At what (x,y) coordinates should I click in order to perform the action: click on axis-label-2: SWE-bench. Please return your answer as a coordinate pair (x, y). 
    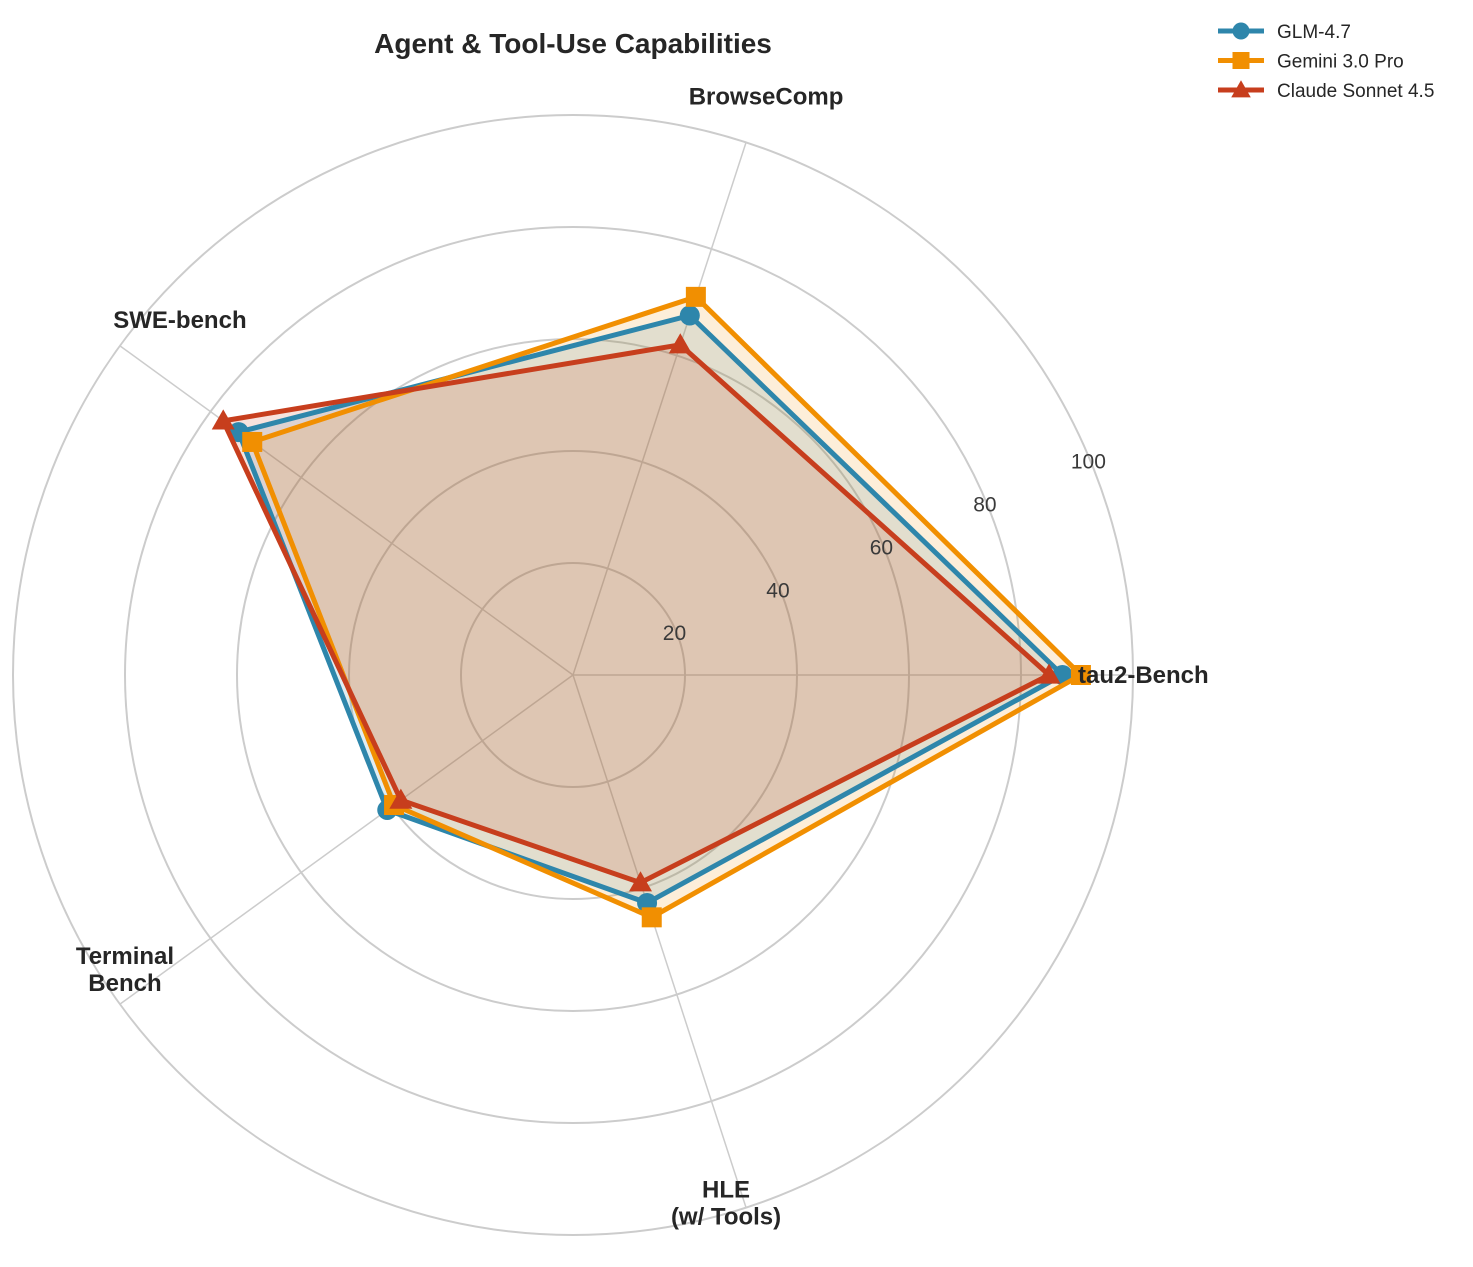
    Looking at the image, I should click on (179, 320).